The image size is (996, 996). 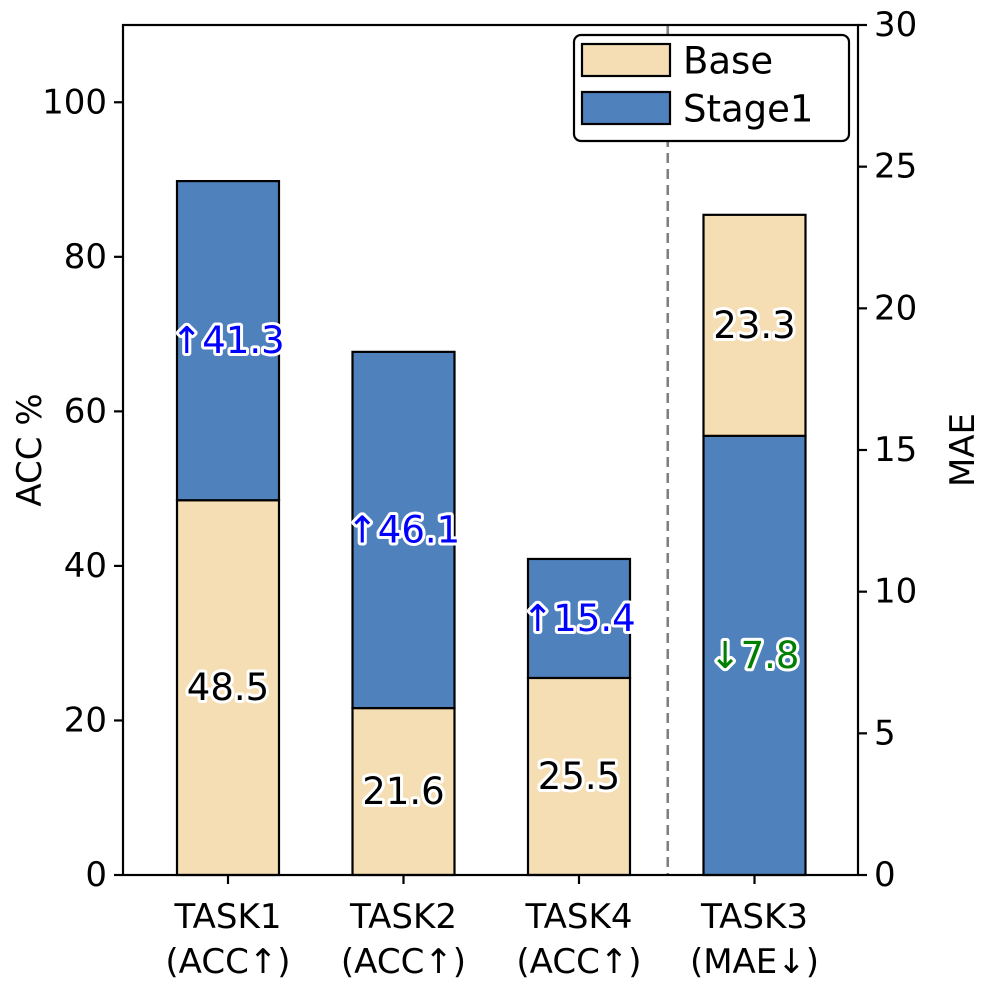 I want to click on bar-segment-base-task1, so click(x=228, y=688).